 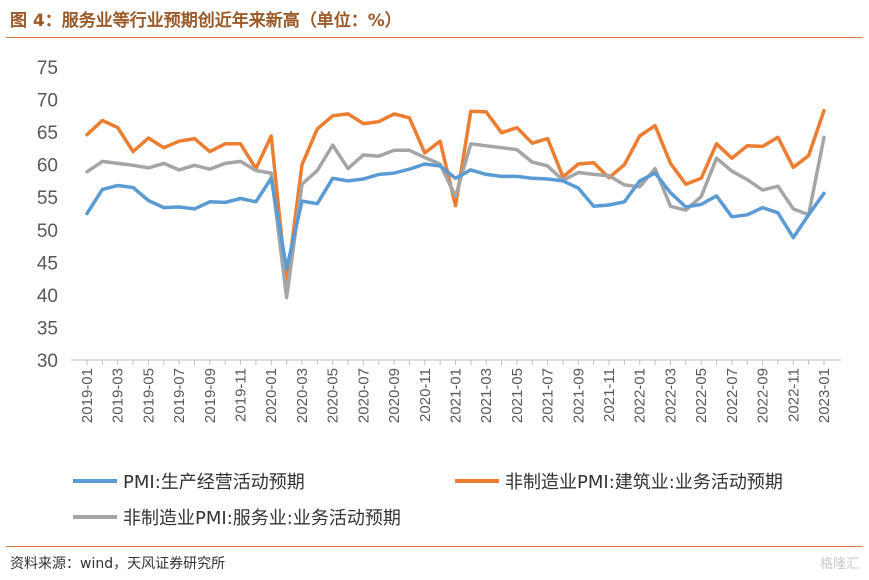 What do you see at coordinates (363, 395) in the screenshot?
I see `x-tick-label: 2020-07` at bounding box center [363, 395].